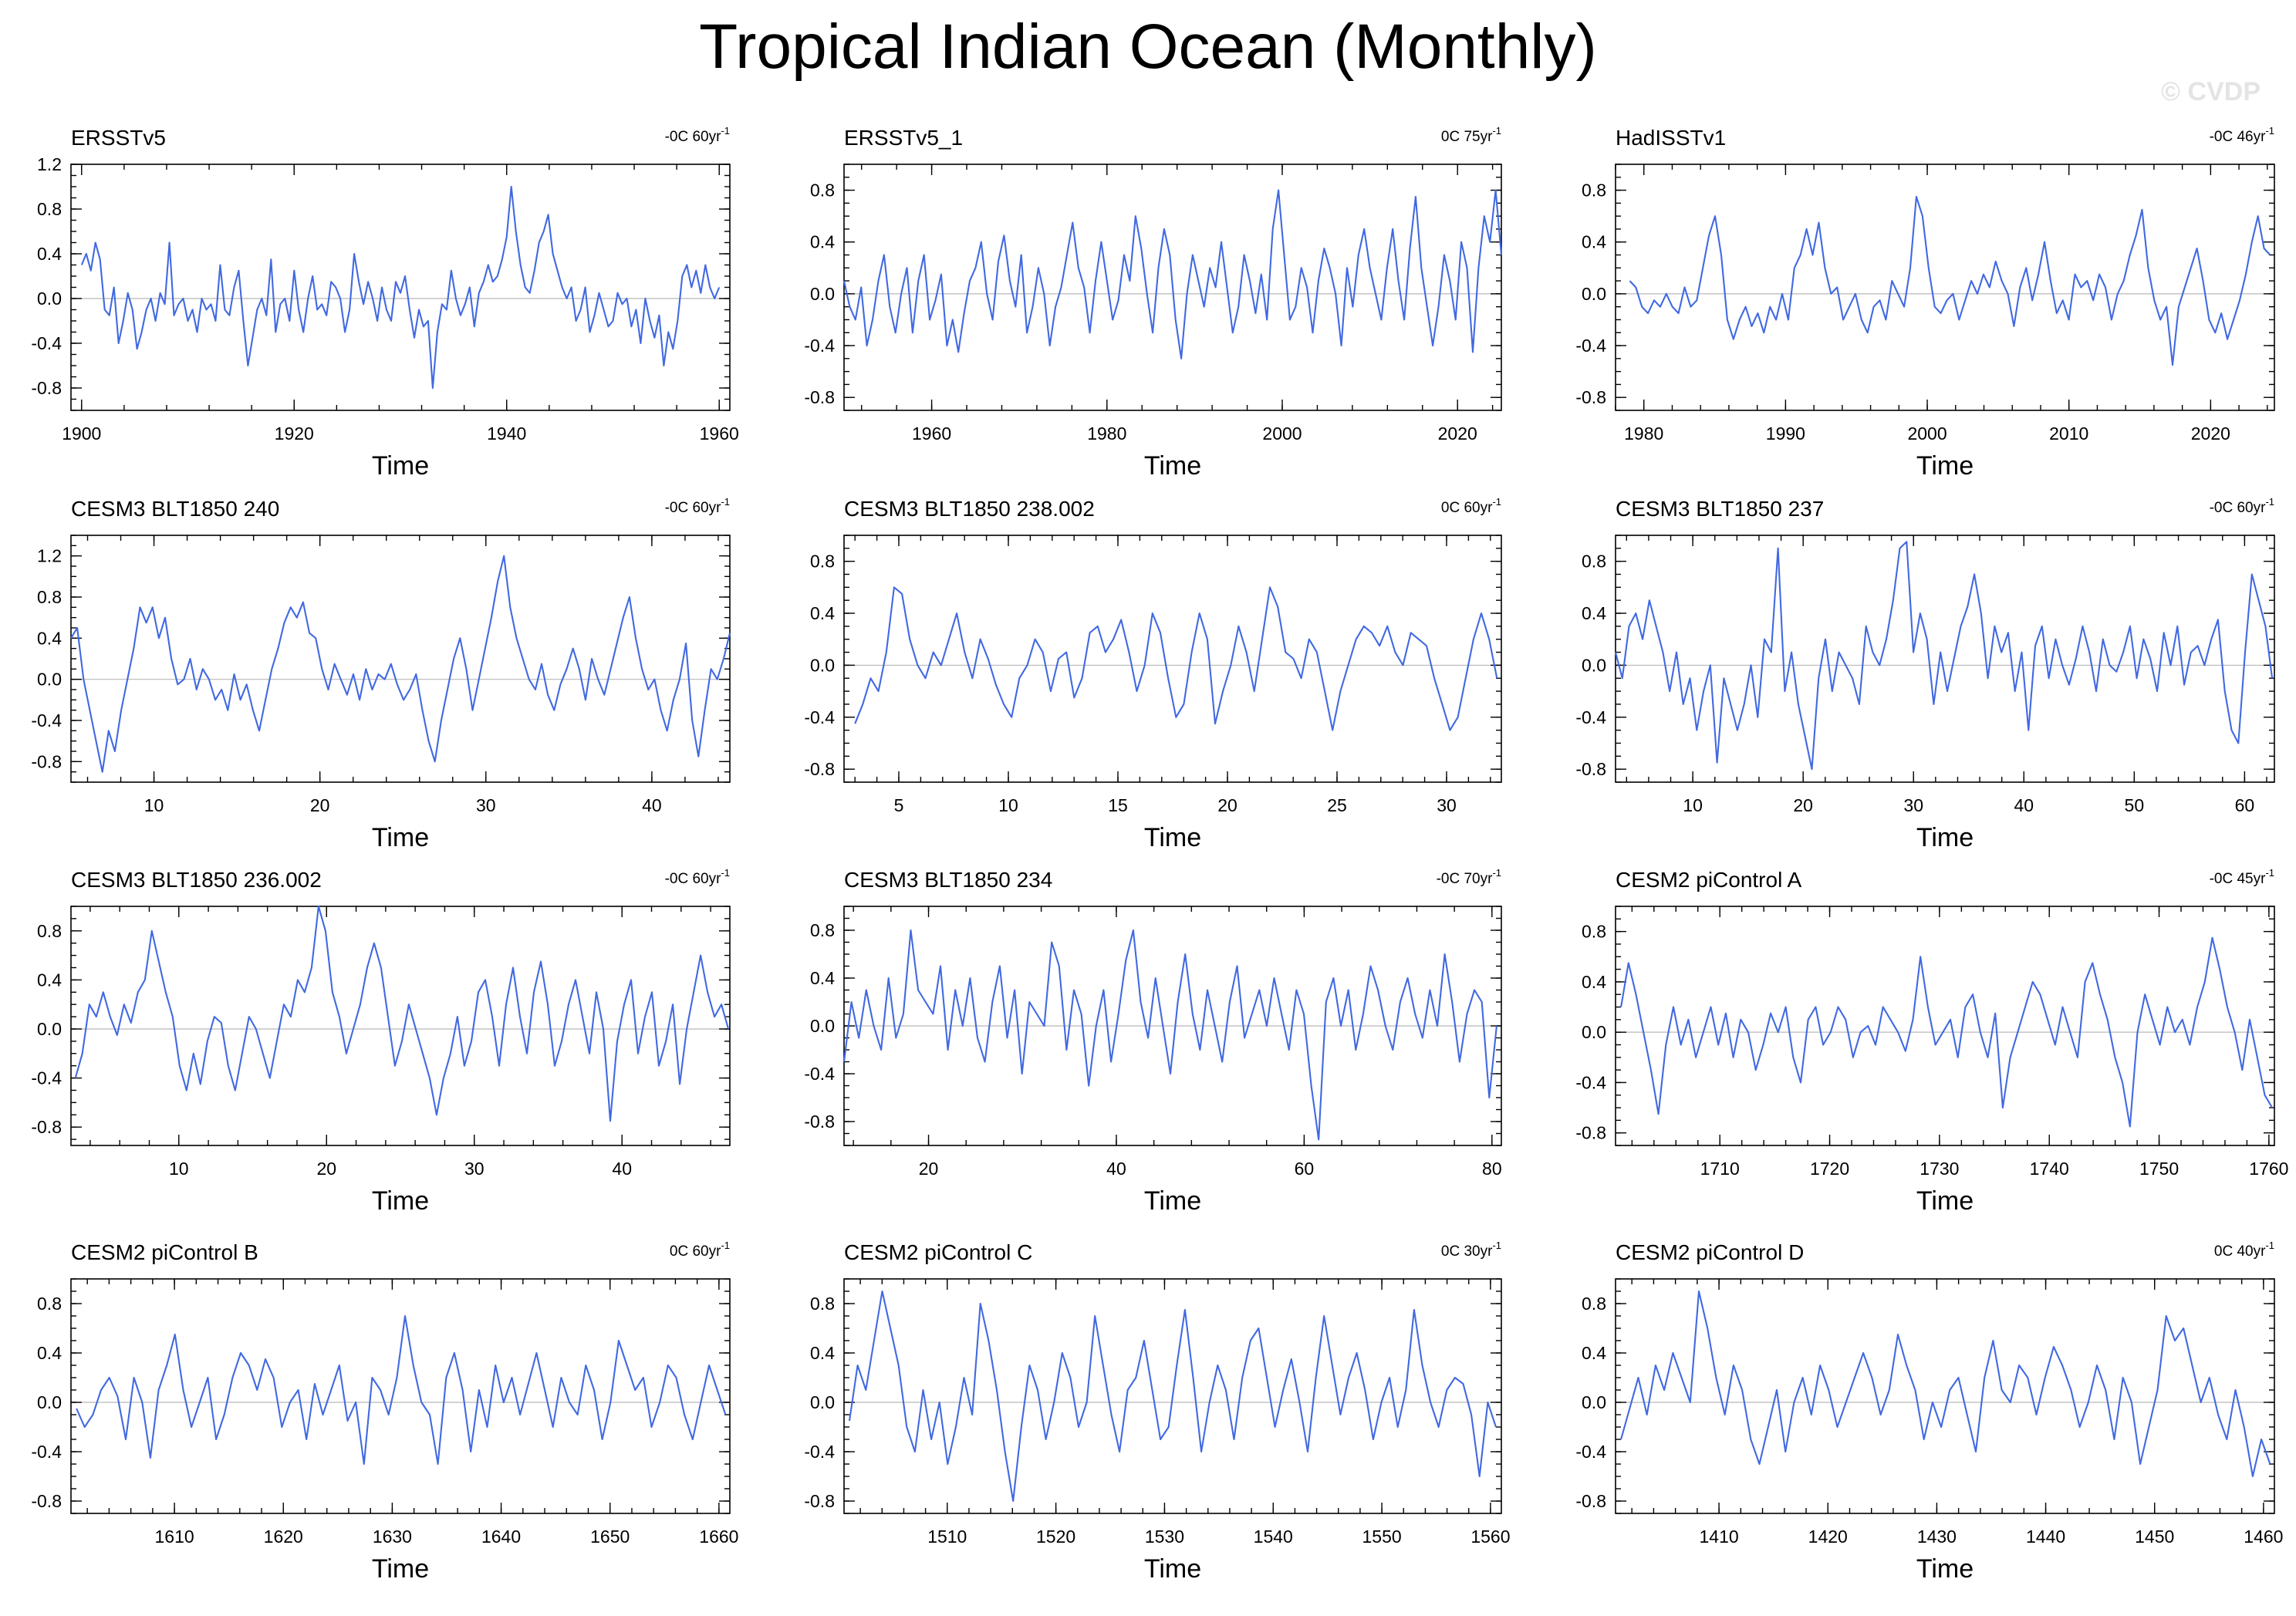 The height and width of the screenshot is (1616, 2296). I want to click on trend-text: -0C 45yr, so click(2238, 879).